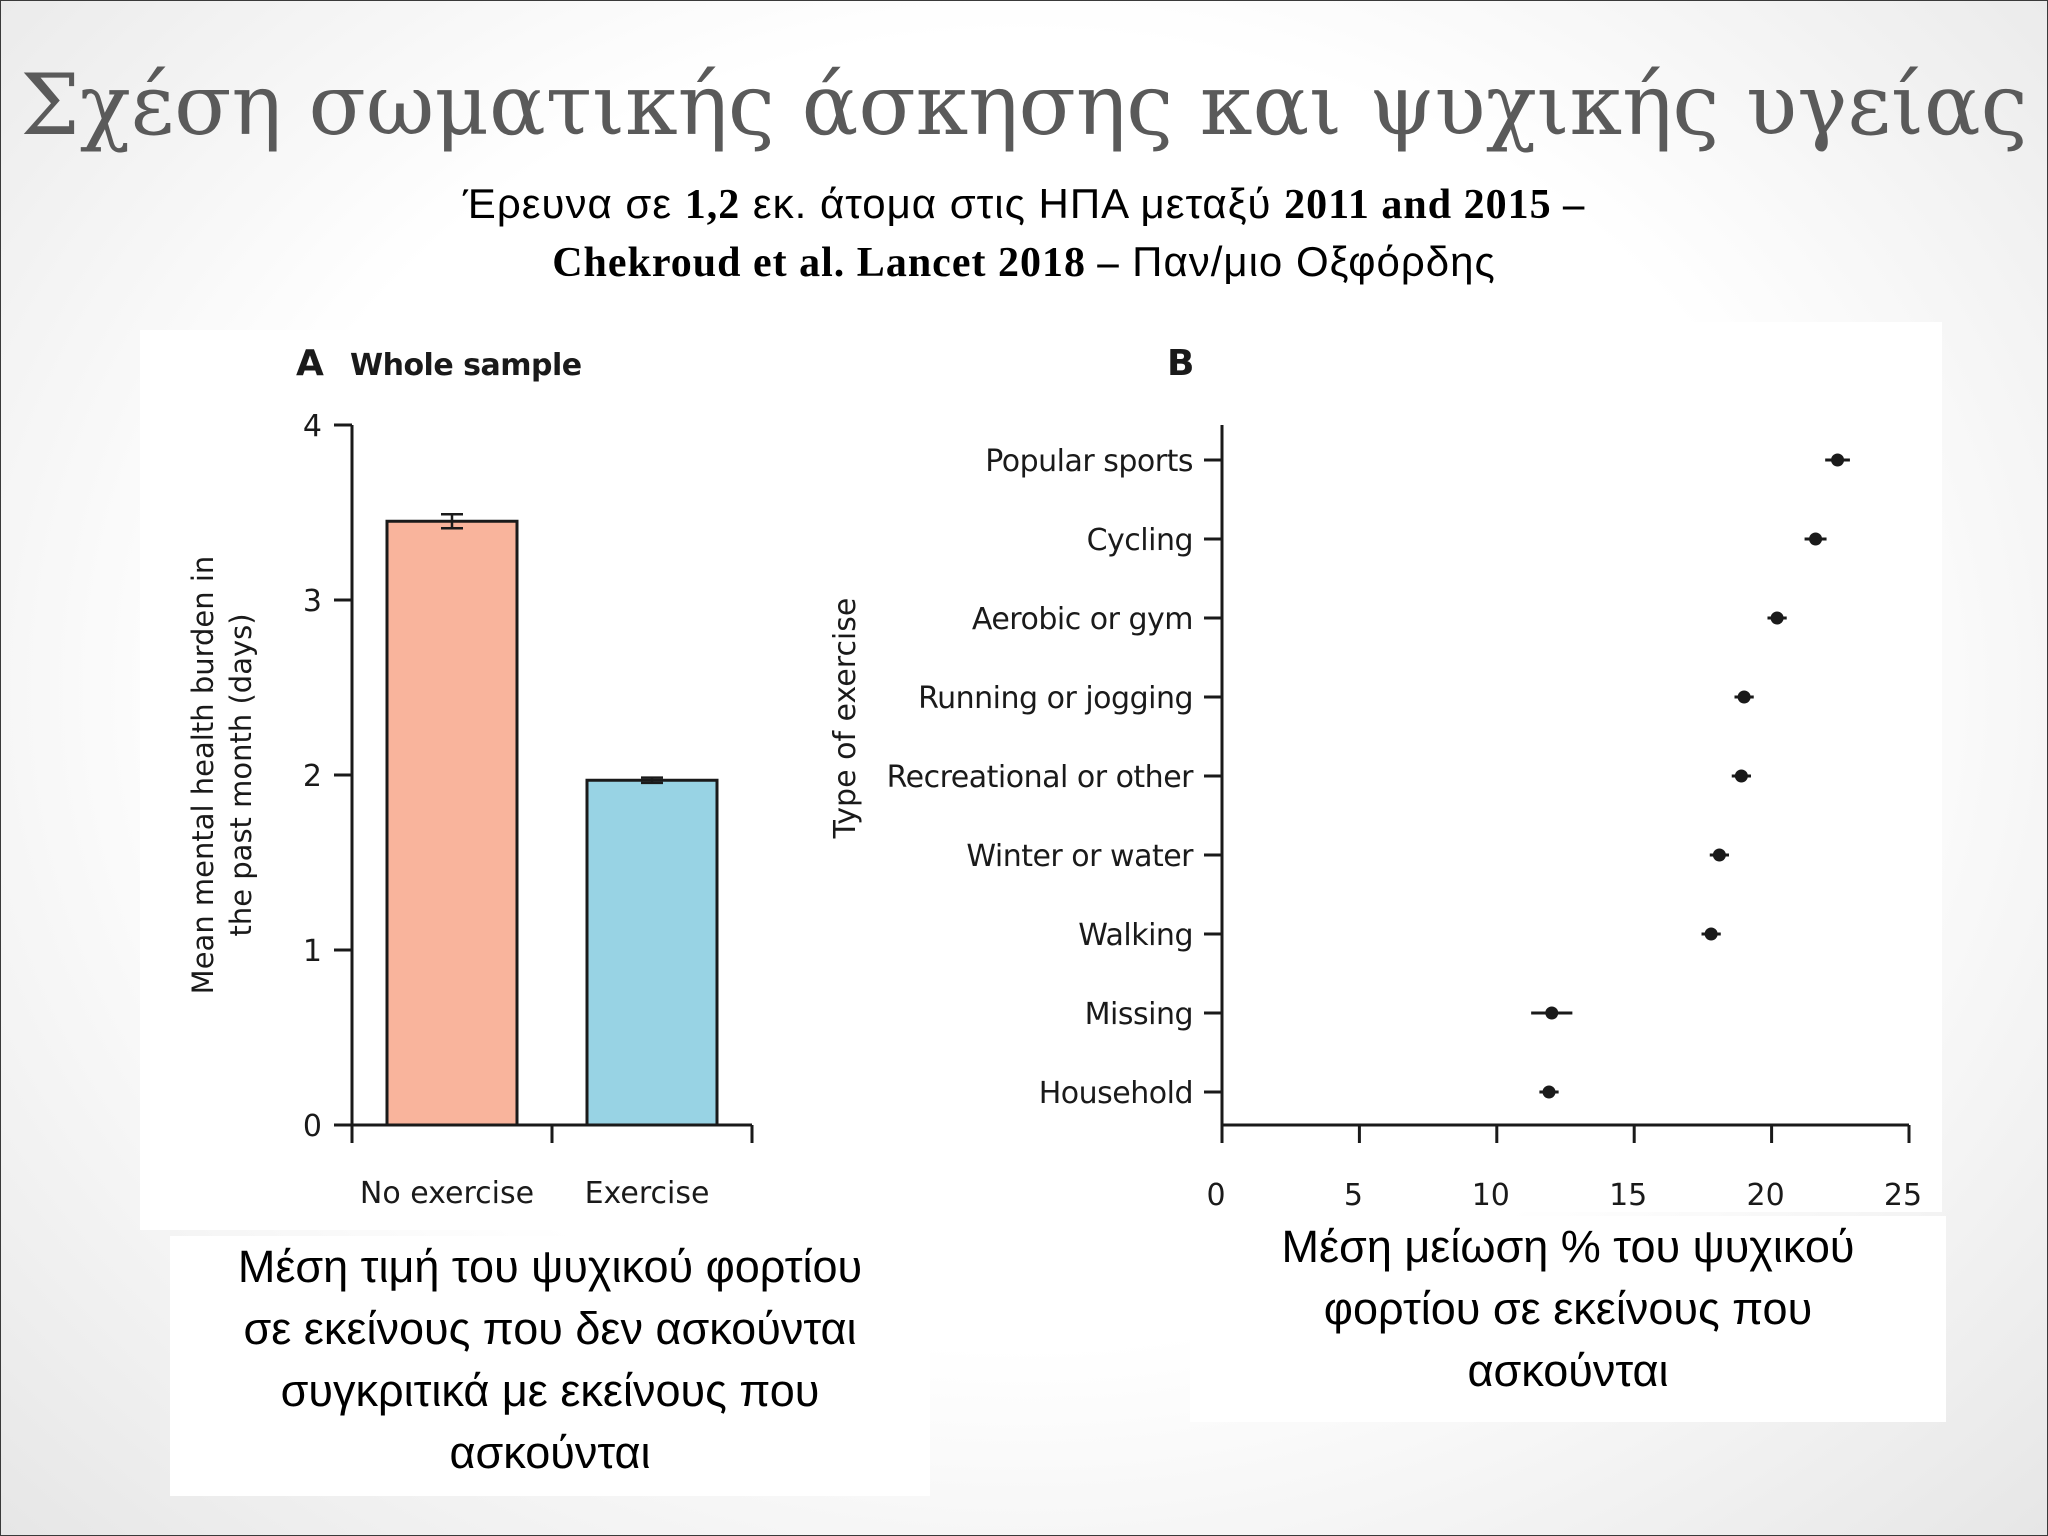  What do you see at coordinates (1353, 1195) in the screenshot?
I see `x-tick-label: 5` at bounding box center [1353, 1195].